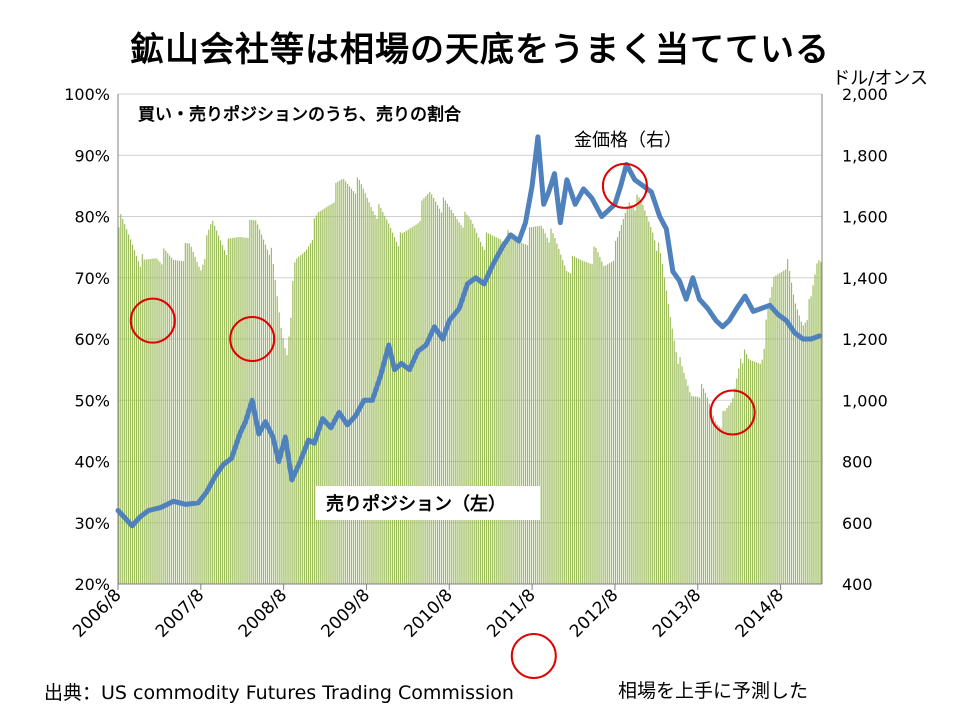 The height and width of the screenshot is (720, 960). What do you see at coordinates (87, 94) in the screenshot?
I see `left-tick-label: 100%` at bounding box center [87, 94].